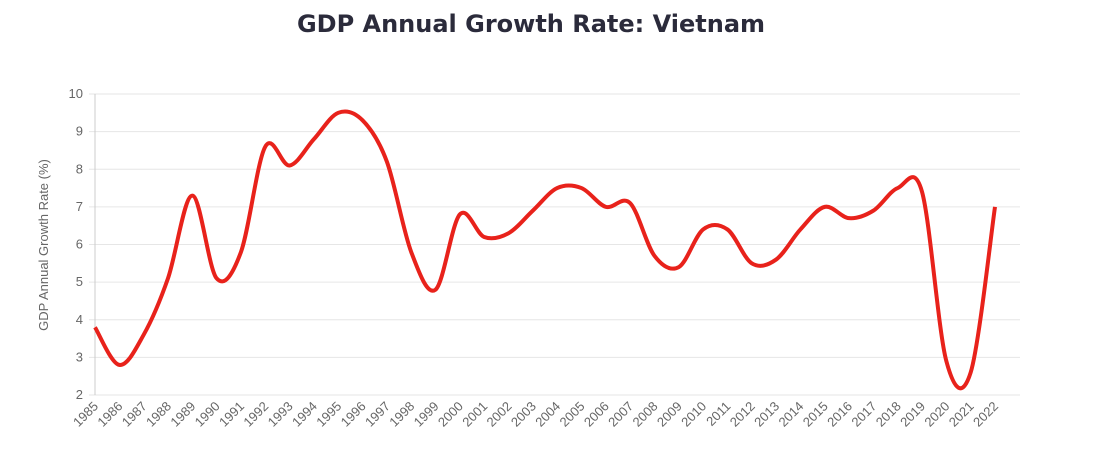 The image size is (1102, 476). What do you see at coordinates (815, 414) in the screenshot?
I see `x-tick-label: 2015` at bounding box center [815, 414].